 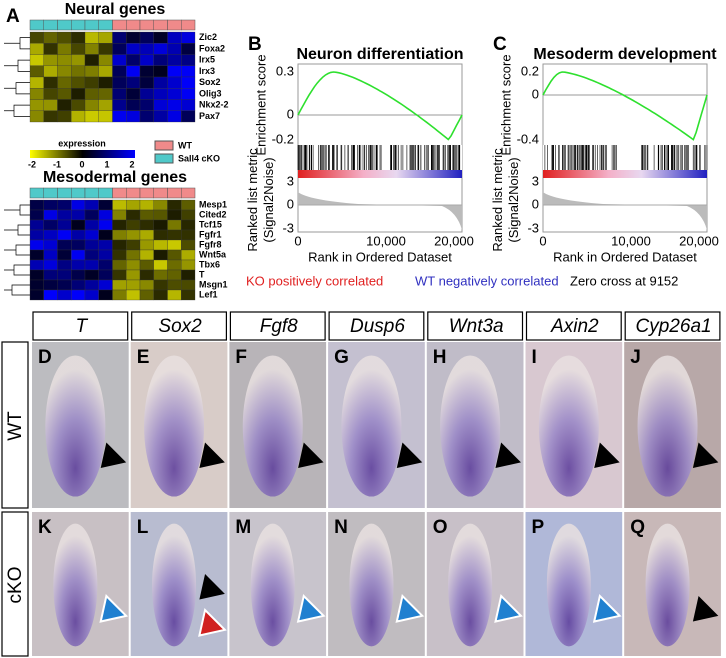 I want to click on metric-label: Ranked list metric(Signal2Noise), so click(x=505, y=200).